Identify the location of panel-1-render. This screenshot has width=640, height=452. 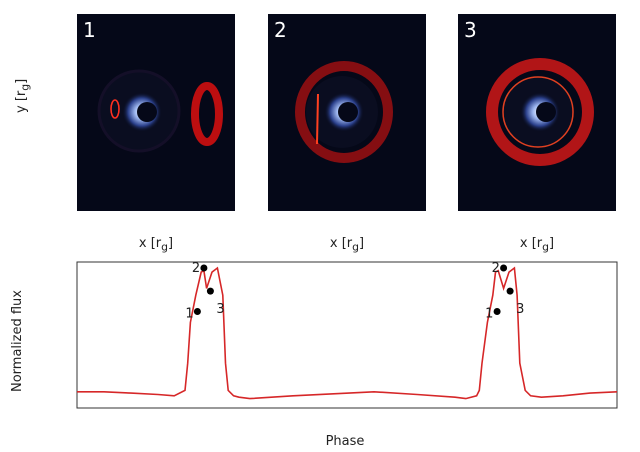
(160, 111).